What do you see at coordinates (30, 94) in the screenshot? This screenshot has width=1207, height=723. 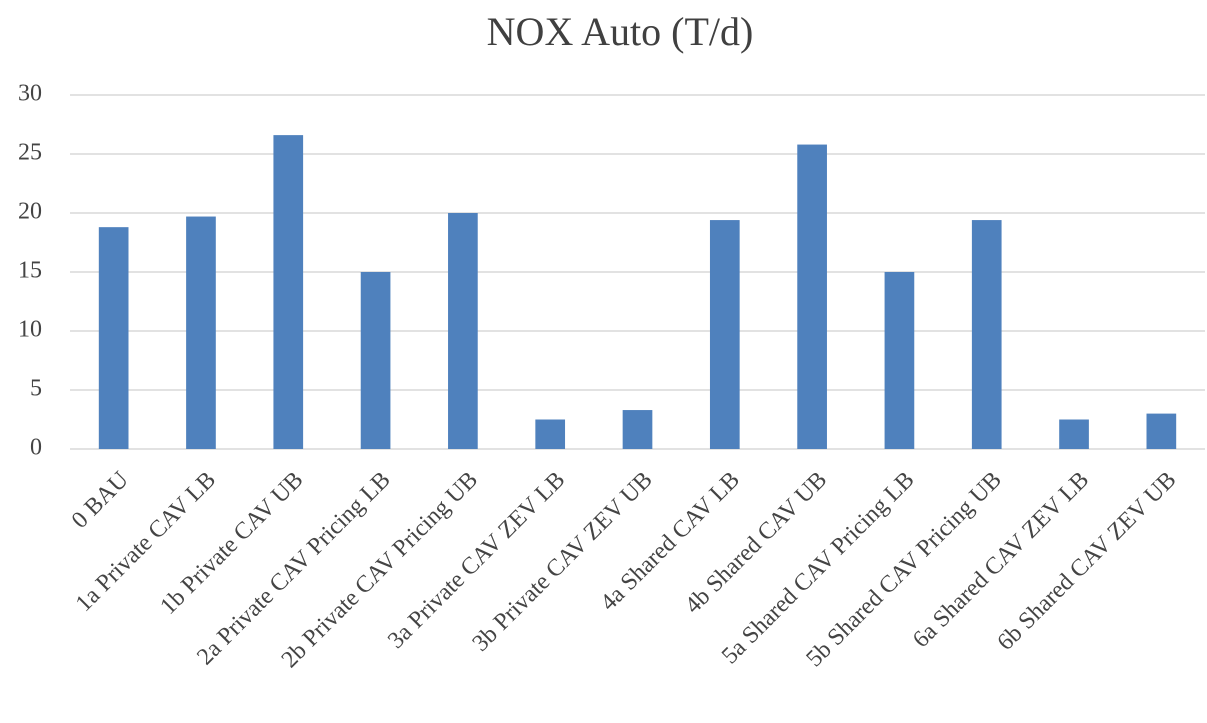 I see `y-tick-label: 30` at bounding box center [30, 94].